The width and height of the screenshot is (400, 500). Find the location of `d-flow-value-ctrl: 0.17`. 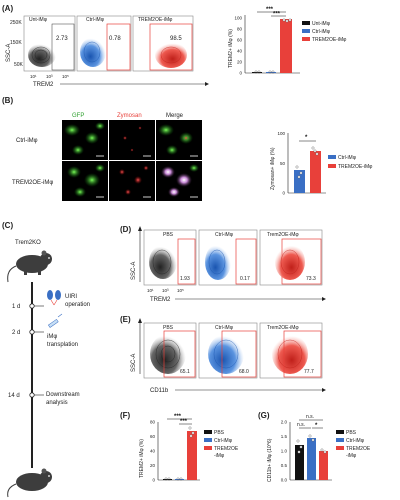

d-flow-value-ctrl: 0.17 is located at coordinates (245, 279).